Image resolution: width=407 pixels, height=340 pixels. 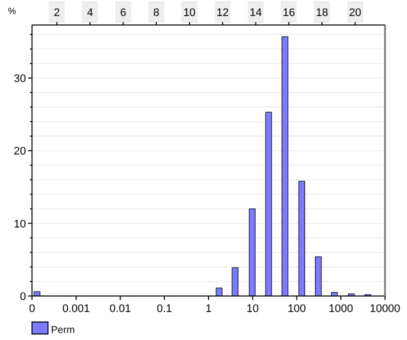 I want to click on x-tick-label: 1, so click(x=208, y=309).